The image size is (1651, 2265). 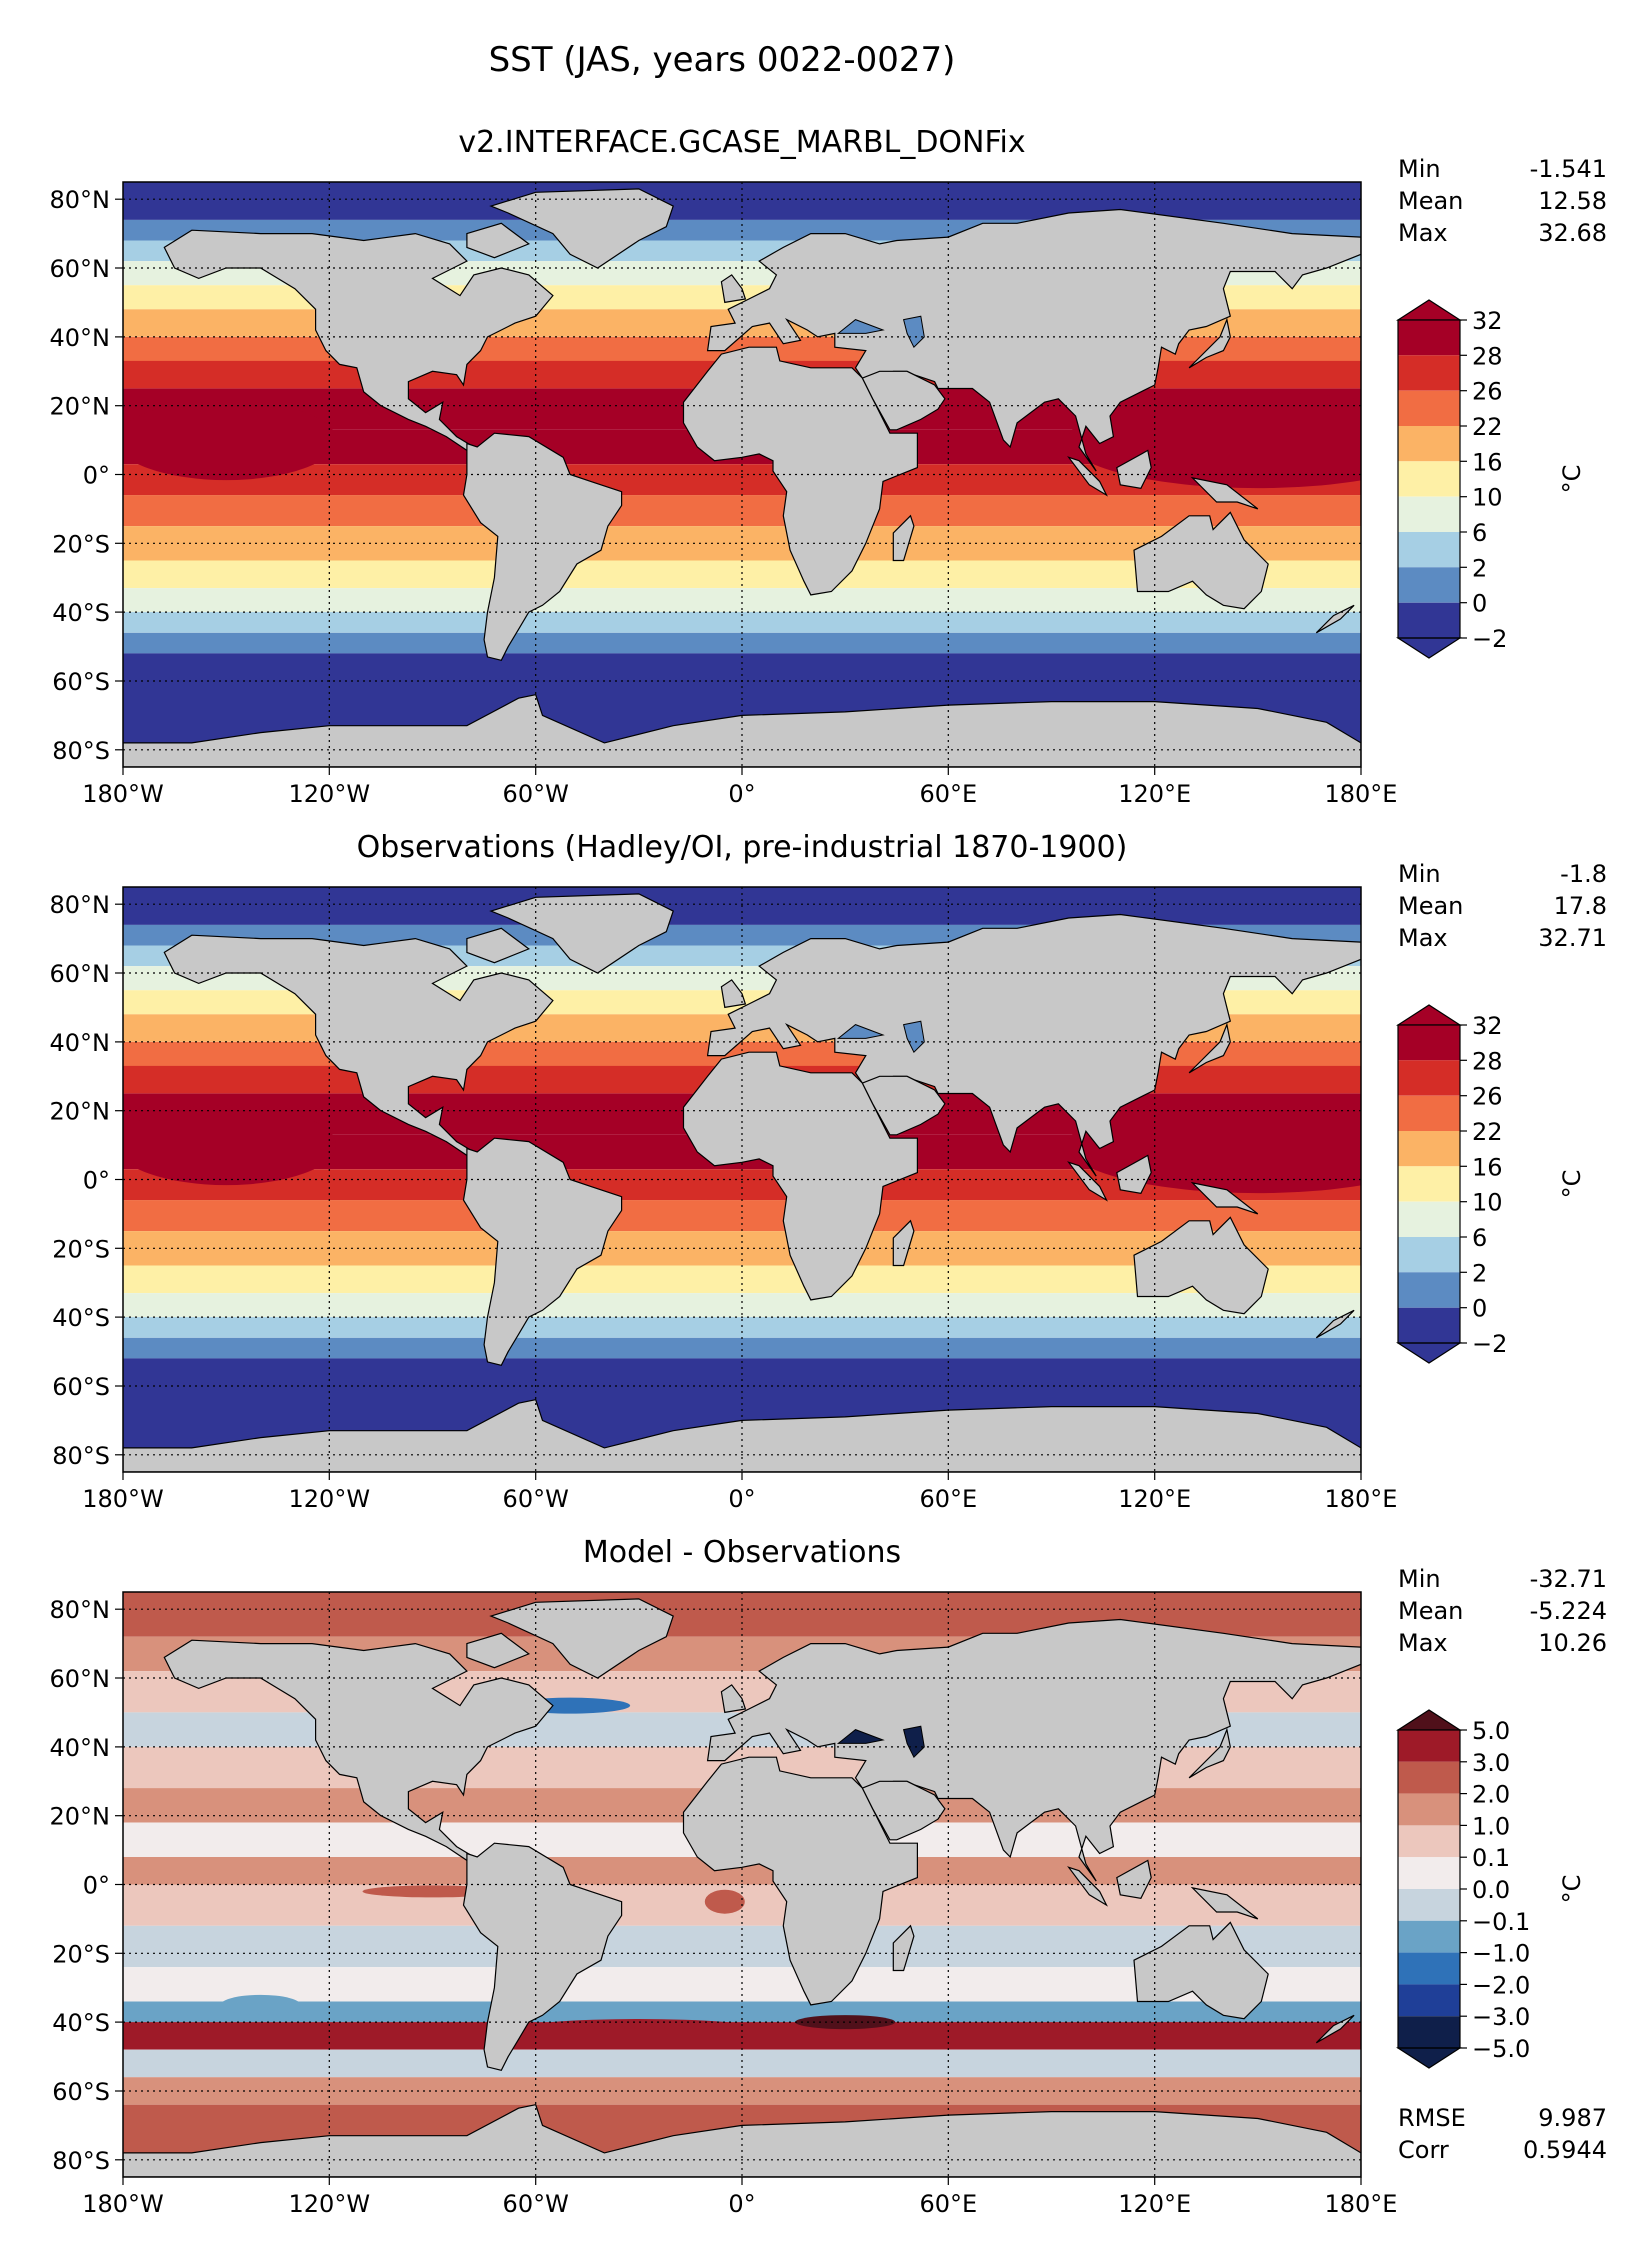 I want to click on panel-title: v2.INTERFACE.GCASE_MARBL_DONFix, so click(x=741, y=142).